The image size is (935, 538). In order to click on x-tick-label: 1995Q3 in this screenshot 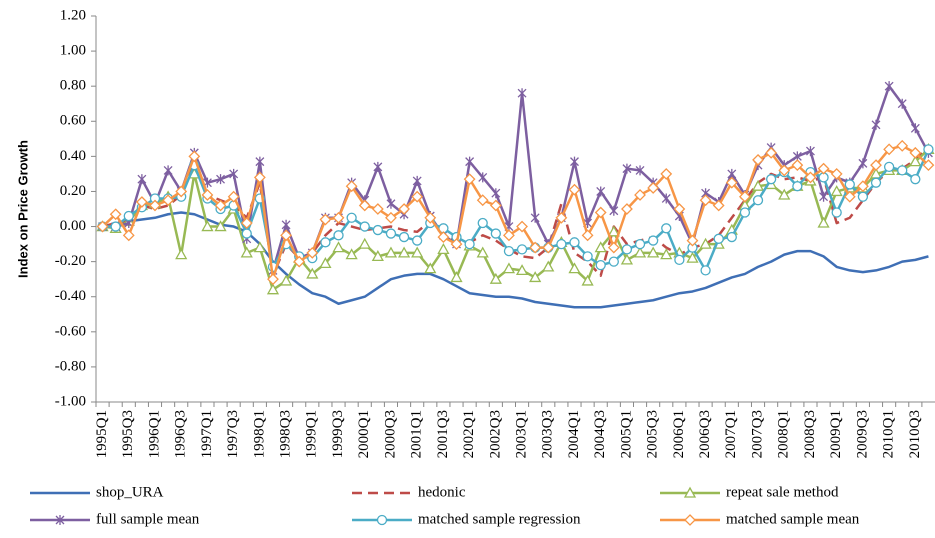, I will do `click(128, 434)`.